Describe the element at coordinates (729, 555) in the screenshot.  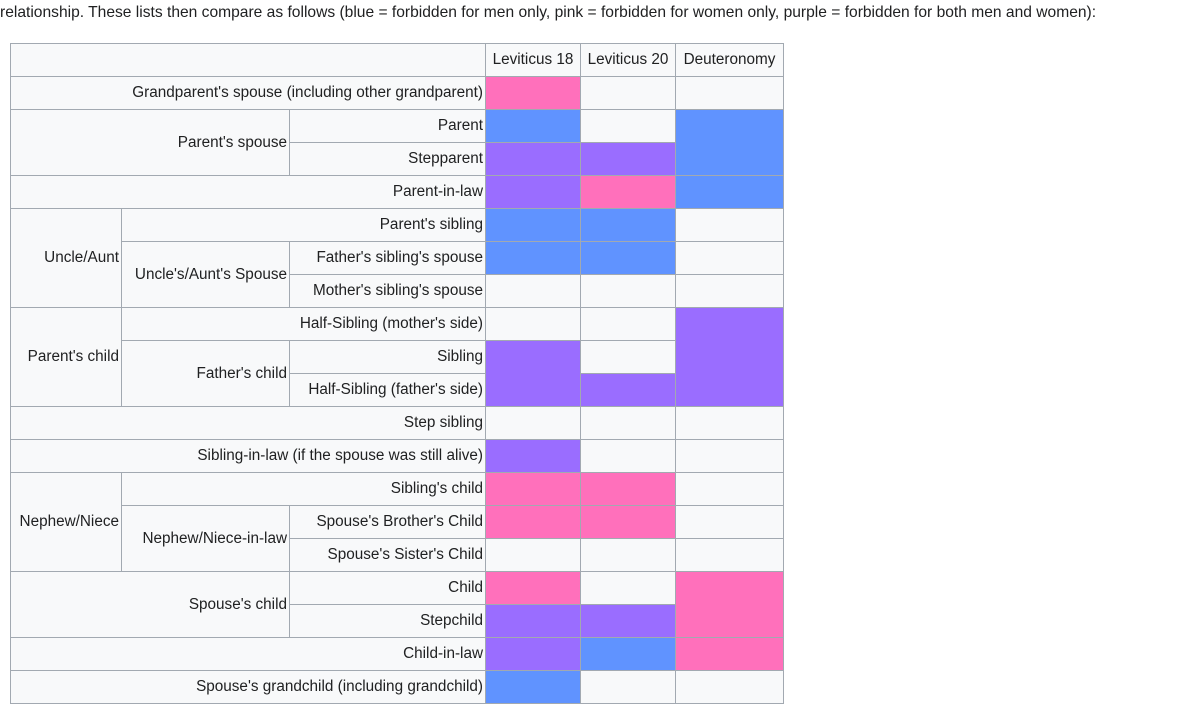
I see `cell-spouse-sister-child-deut` at that location.